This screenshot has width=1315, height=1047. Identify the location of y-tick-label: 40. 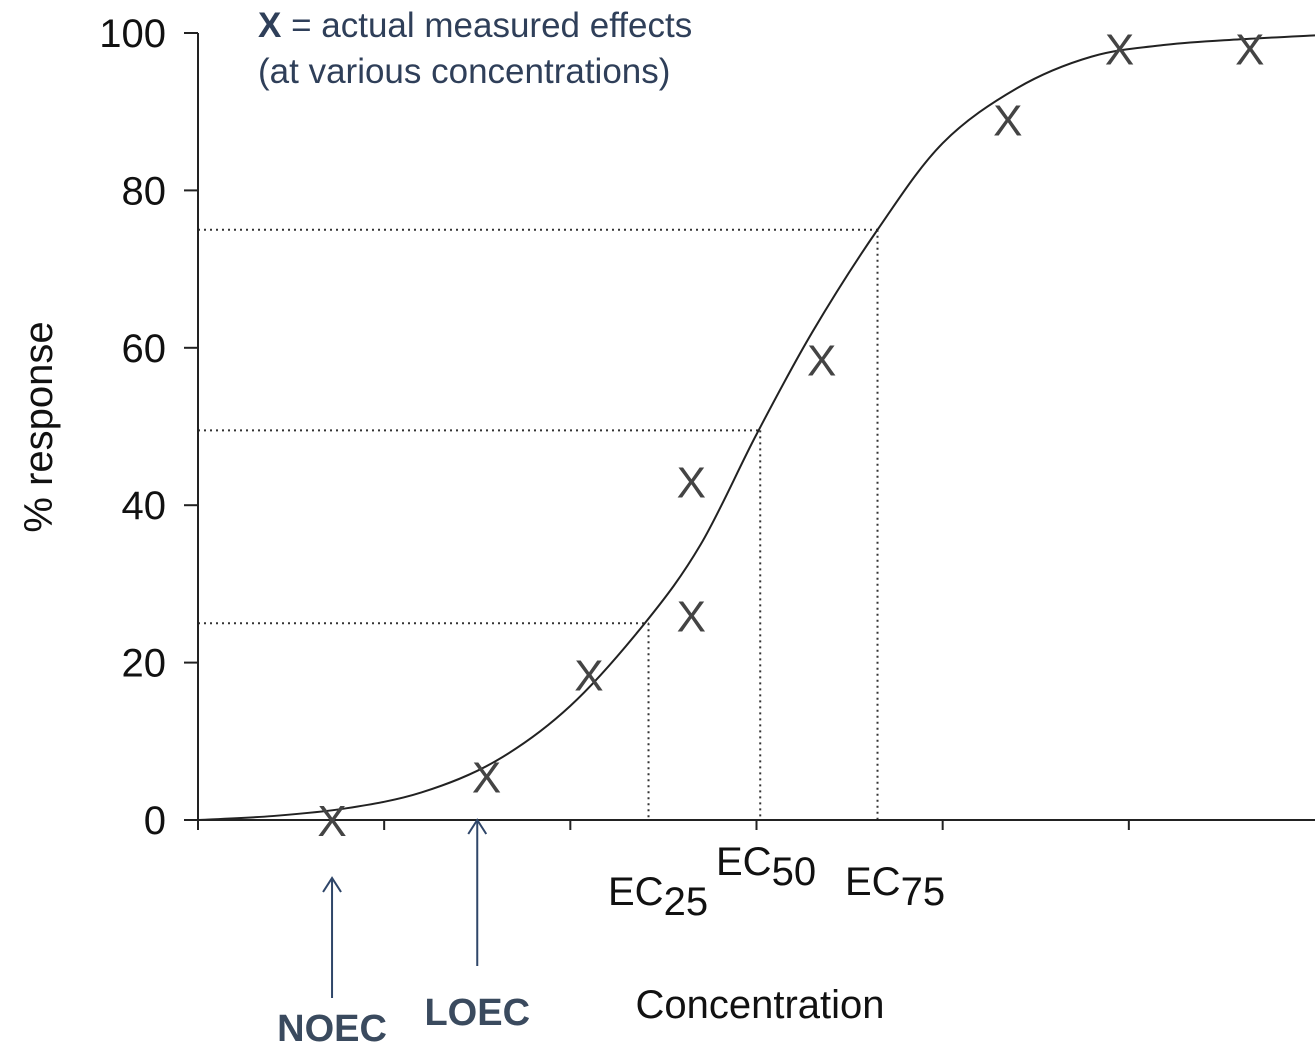
(144, 506).